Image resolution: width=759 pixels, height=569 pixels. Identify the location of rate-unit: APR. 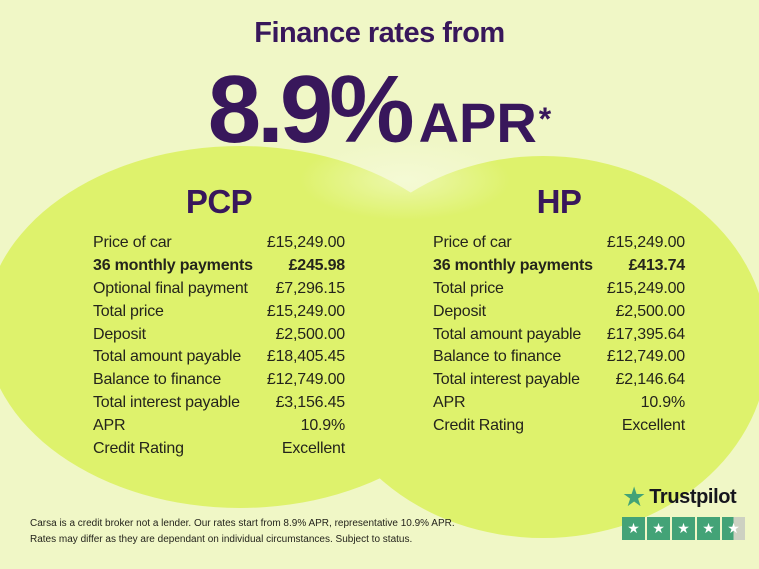
(477, 122).